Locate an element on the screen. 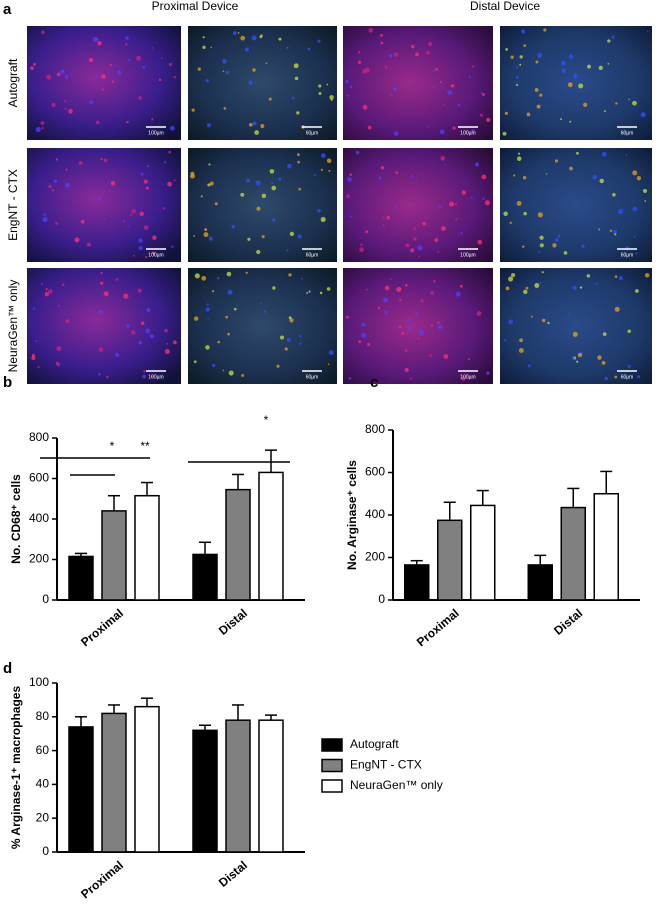 This screenshot has height=906, width=660. y-tick-label: 80 is located at coordinates (43, 716).